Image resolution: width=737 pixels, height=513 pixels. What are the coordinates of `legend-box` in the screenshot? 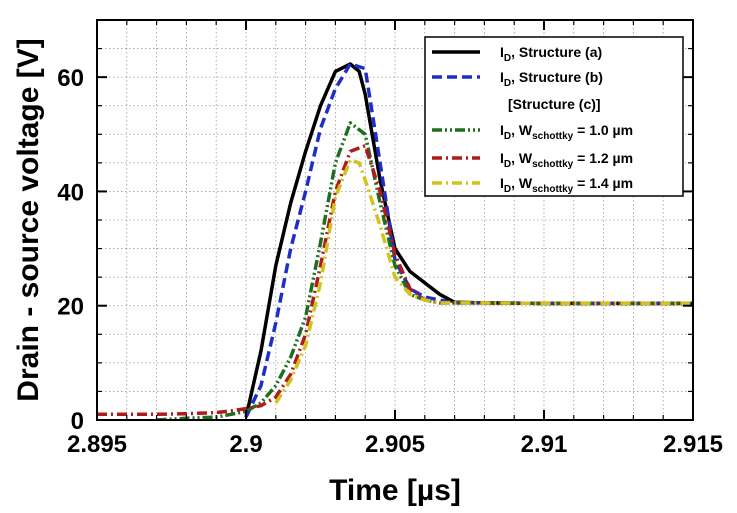 It's located at (554, 116).